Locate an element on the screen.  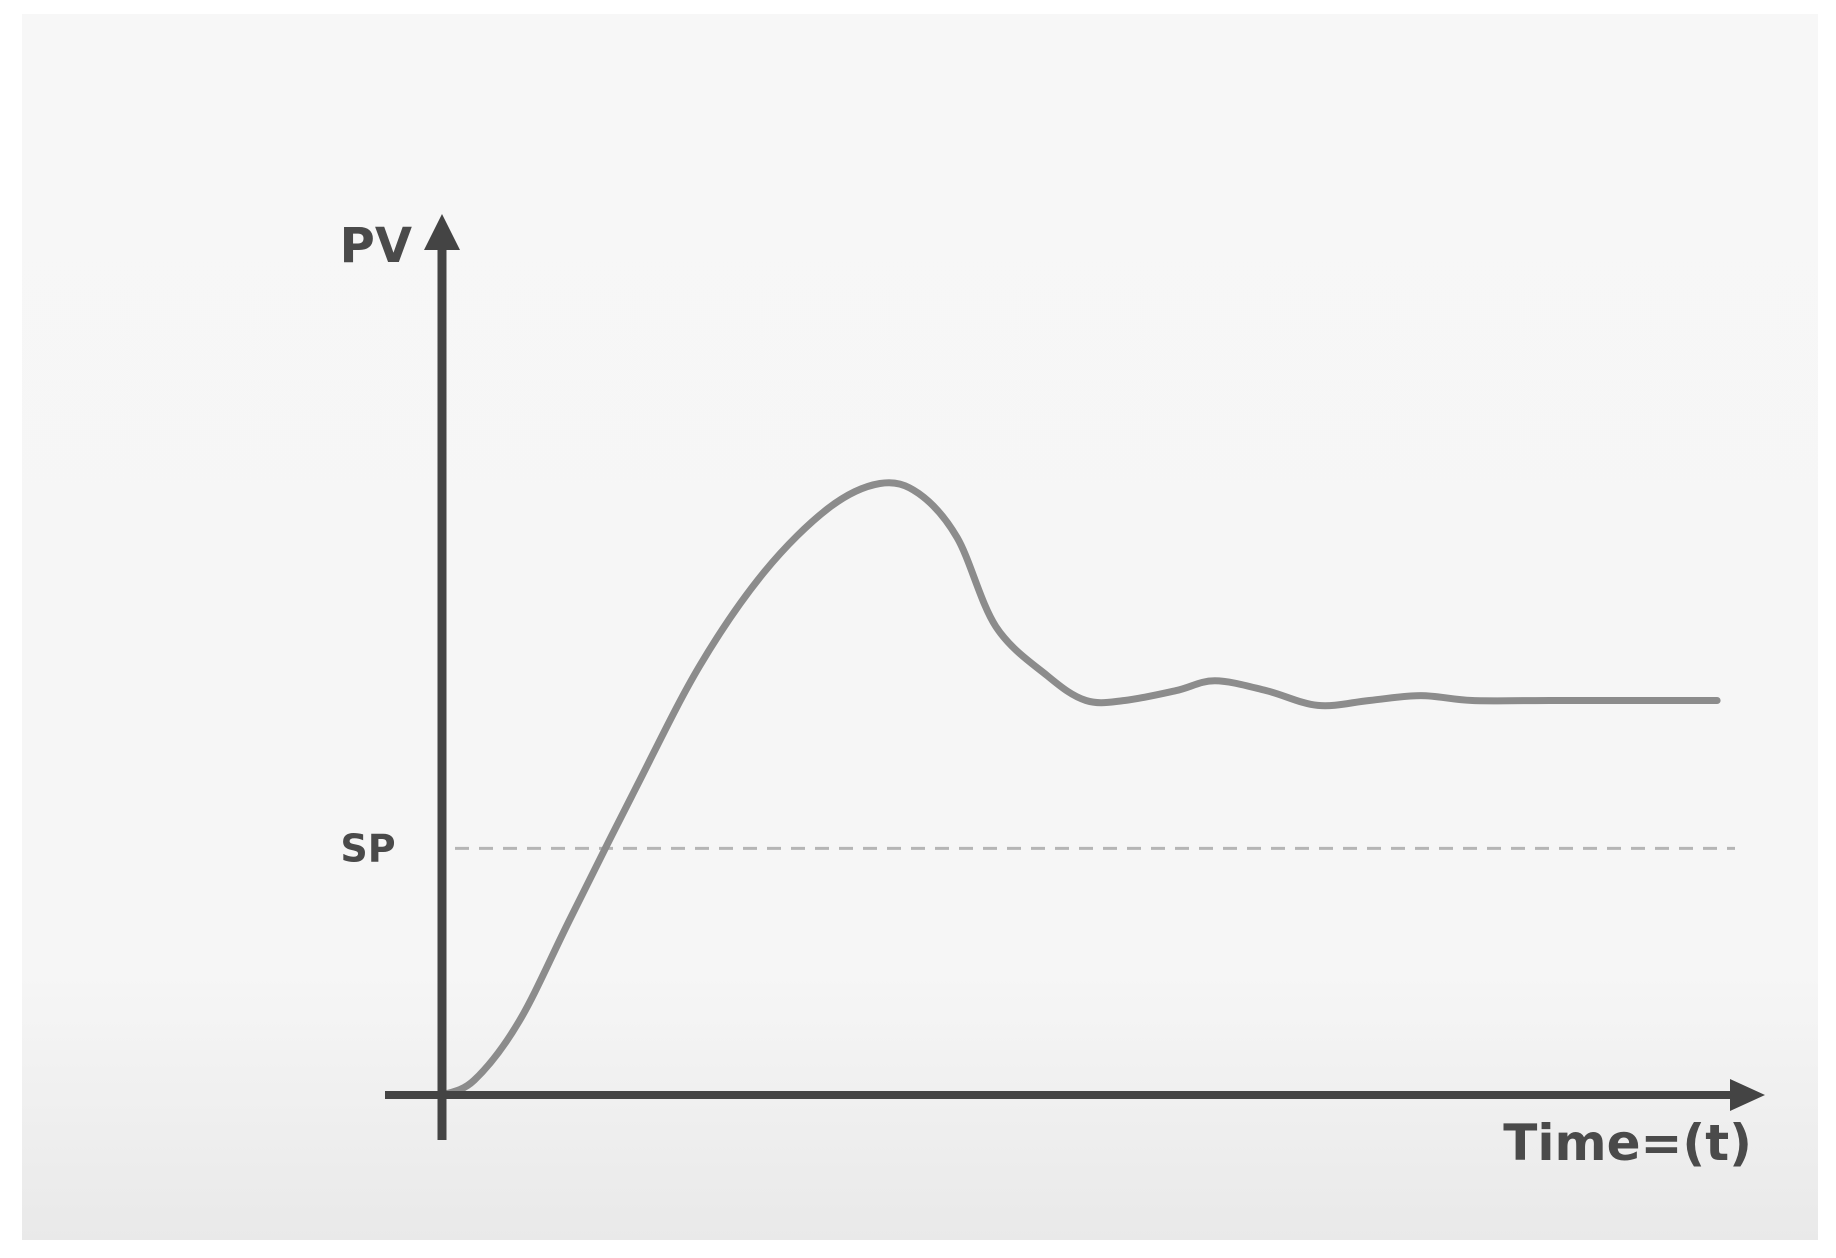
x-axis-label: Time=(t) is located at coordinates (1627, 1143).